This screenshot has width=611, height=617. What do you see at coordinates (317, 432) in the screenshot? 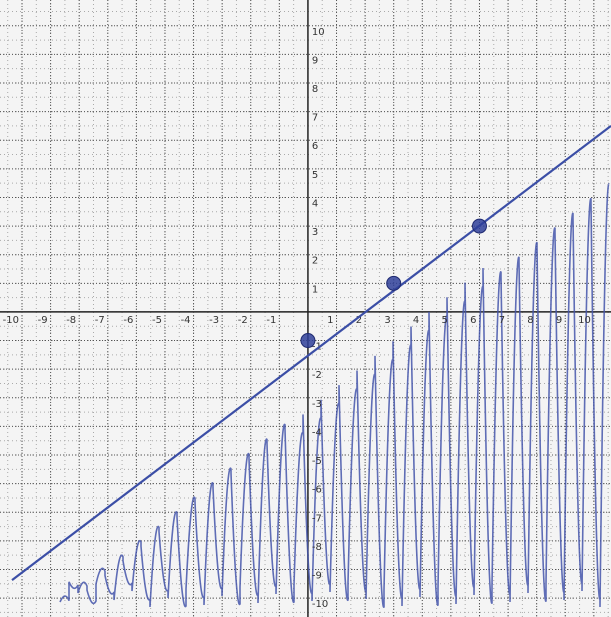
I see `y-tick-label: -4` at bounding box center [317, 432].